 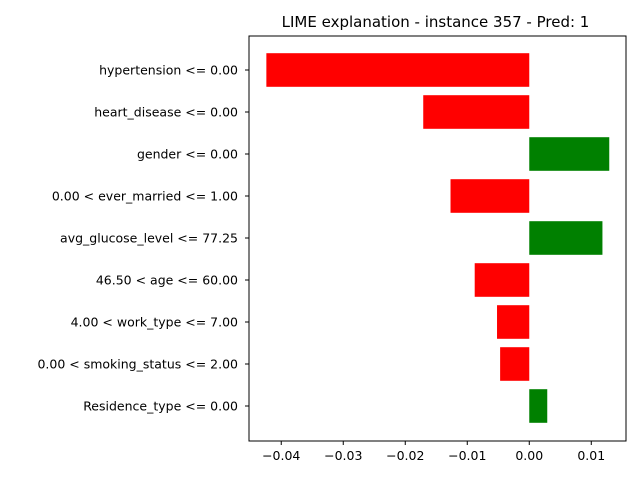 What do you see at coordinates (154, 322) in the screenshot?
I see `y-tick-label: 4.00 < work_type <= 7.00` at bounding box center [154, 322].